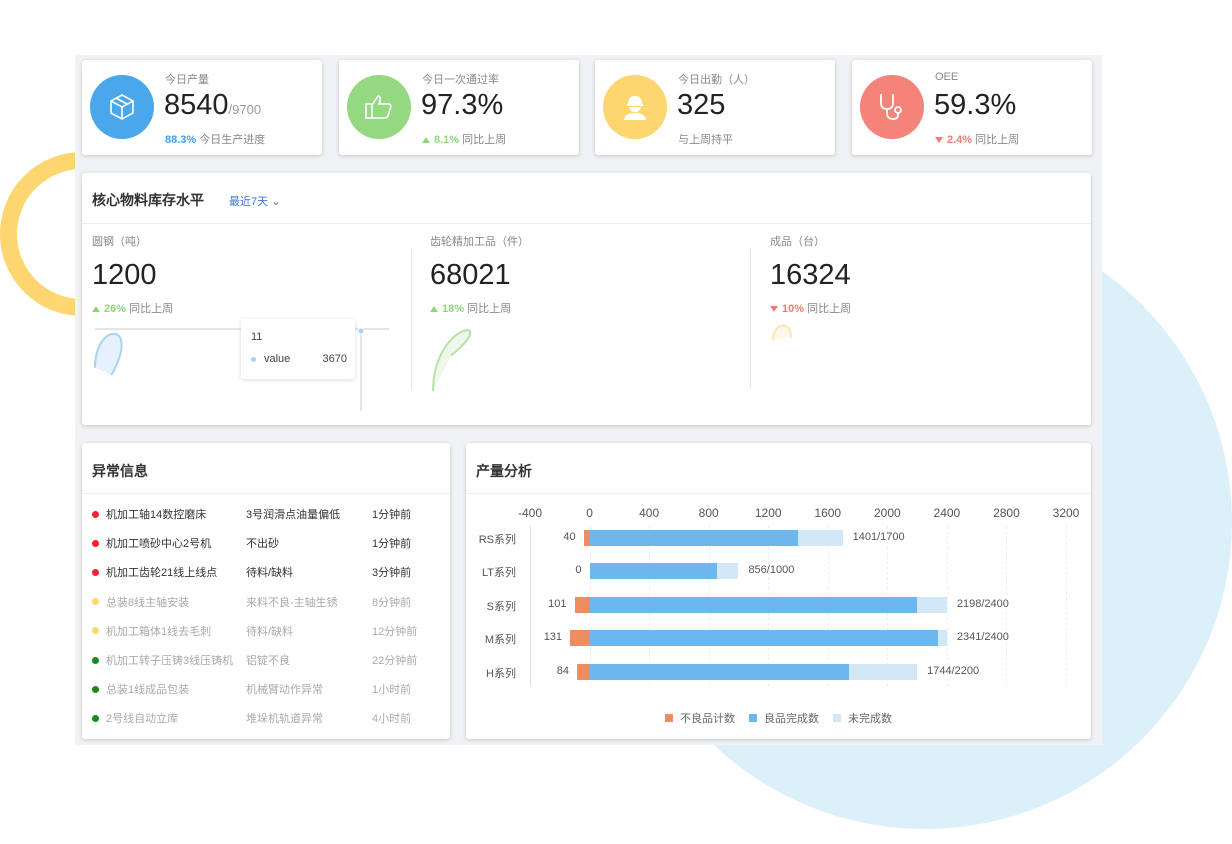 This screenshot has height=844, width=1232. What do you see at coordinates (251, 718) in the screenshot?
I see `alert-row: 2号线自动立库 堆垛机轨道异常 4小时前` at bounding box center [251, 718].